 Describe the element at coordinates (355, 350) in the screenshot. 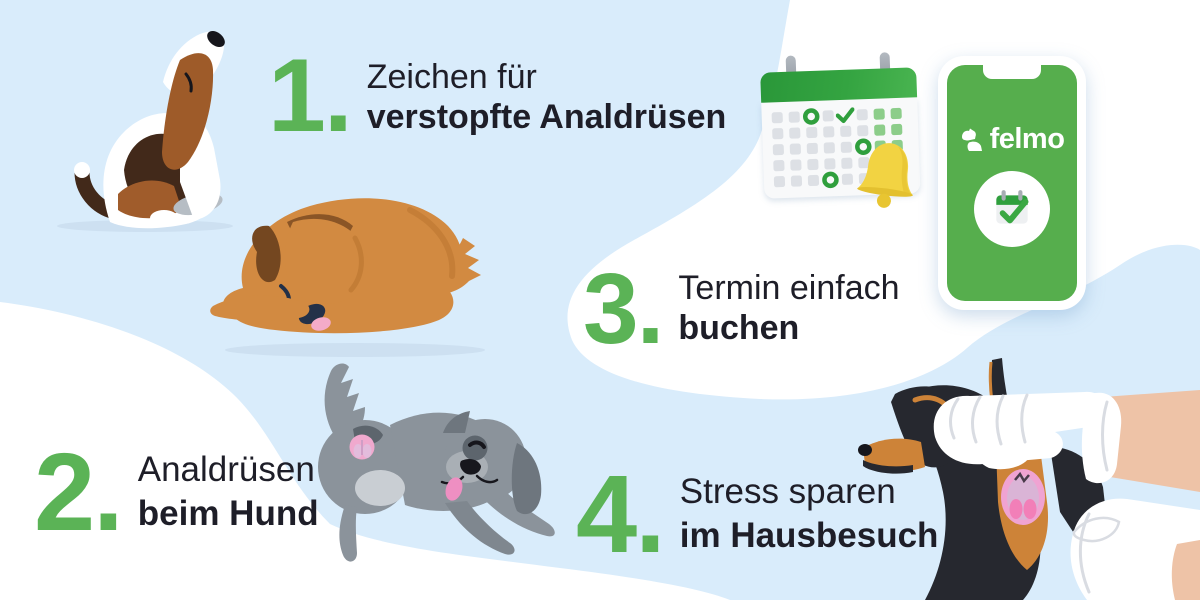

I see `dog-shadow` at that location.